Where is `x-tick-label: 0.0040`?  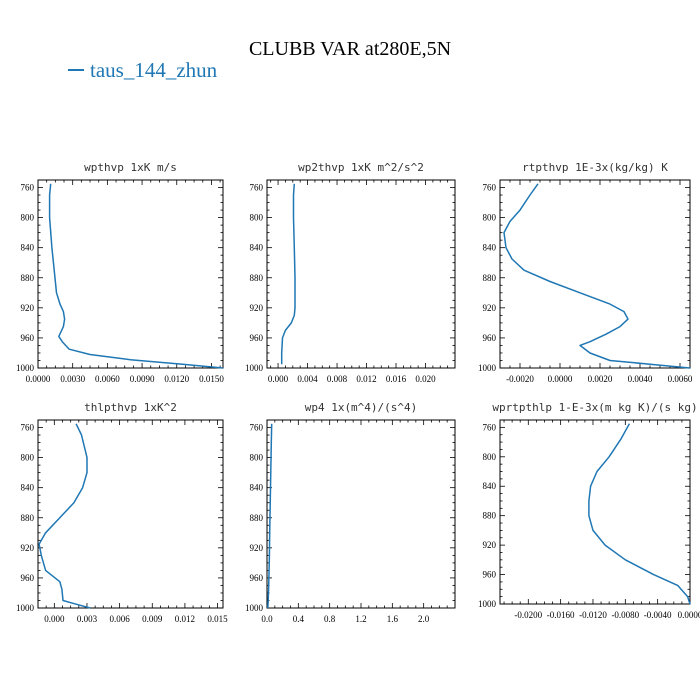 x-tick-label: 0.0040 is located at coordinates (640, 379).